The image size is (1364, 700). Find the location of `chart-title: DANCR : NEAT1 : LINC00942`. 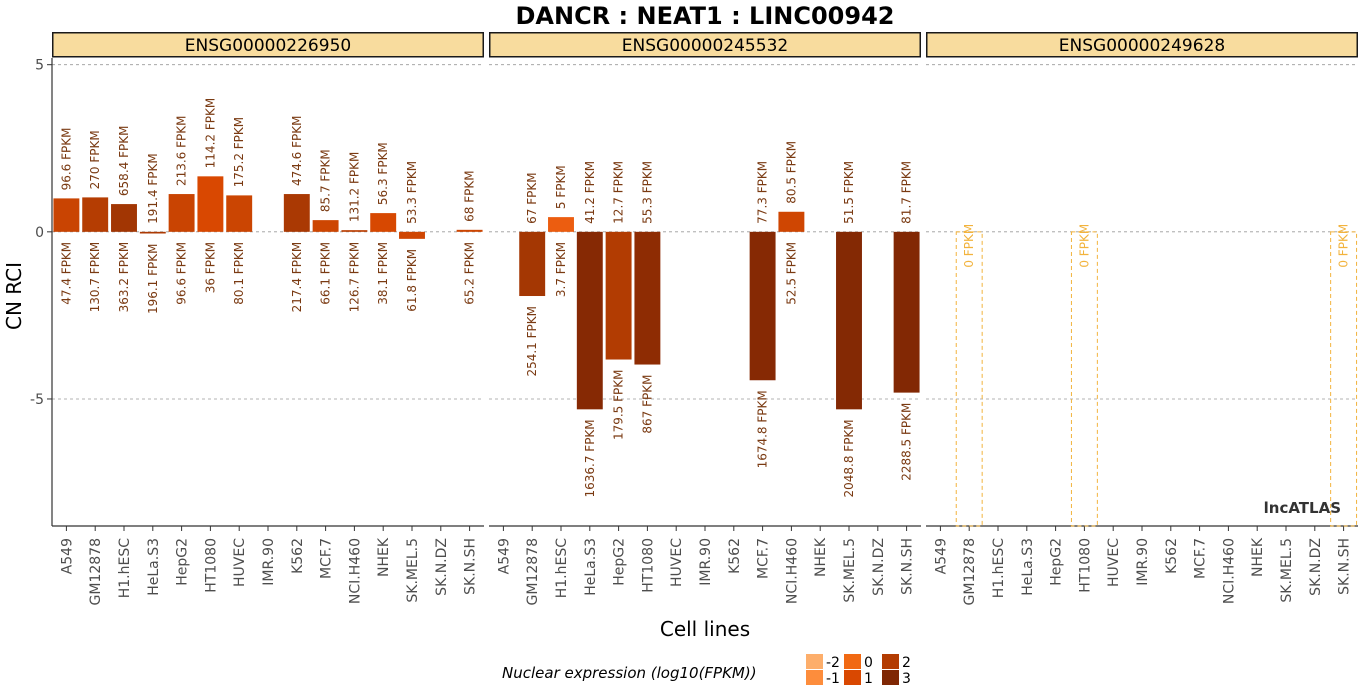

chart-title: DANCR : NEAT1 : LINC00942 is located at coordinates (705, 16).